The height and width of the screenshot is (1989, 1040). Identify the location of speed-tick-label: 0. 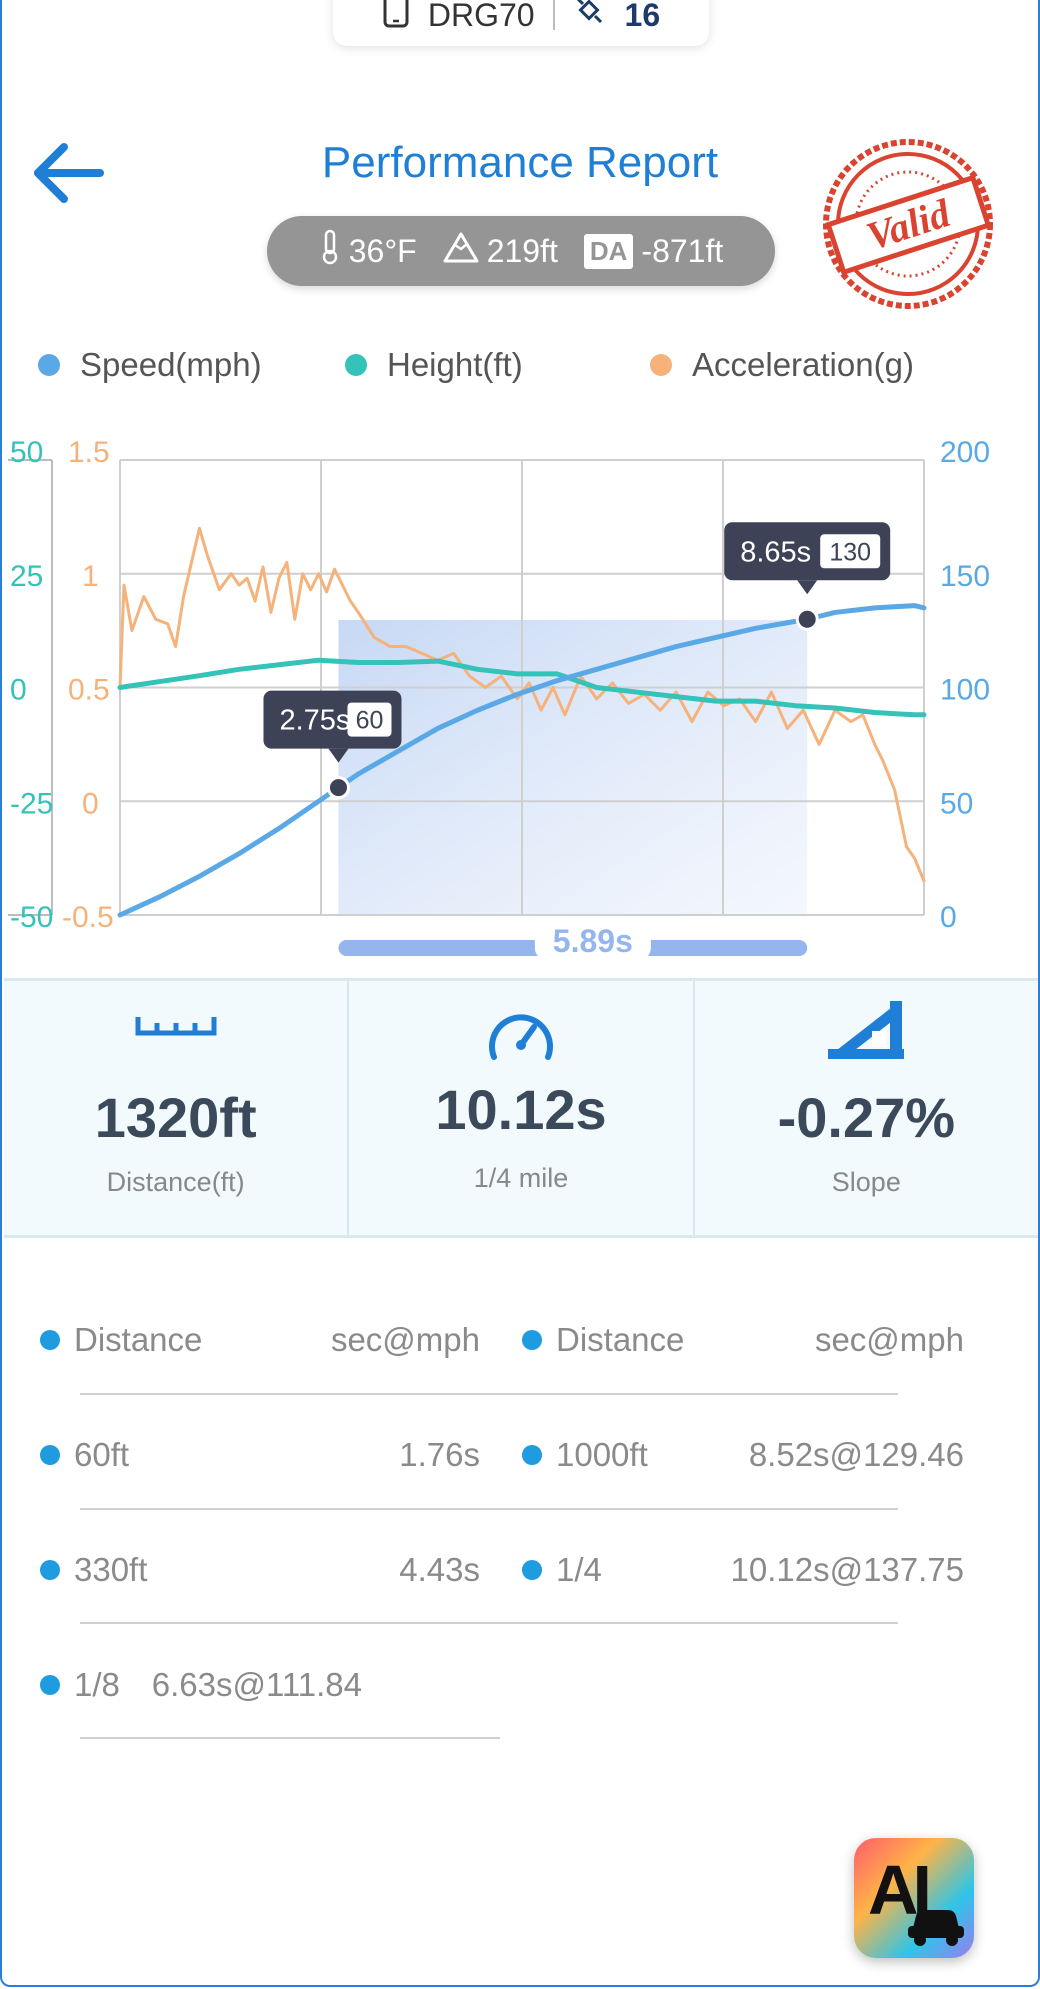
(948, 917).